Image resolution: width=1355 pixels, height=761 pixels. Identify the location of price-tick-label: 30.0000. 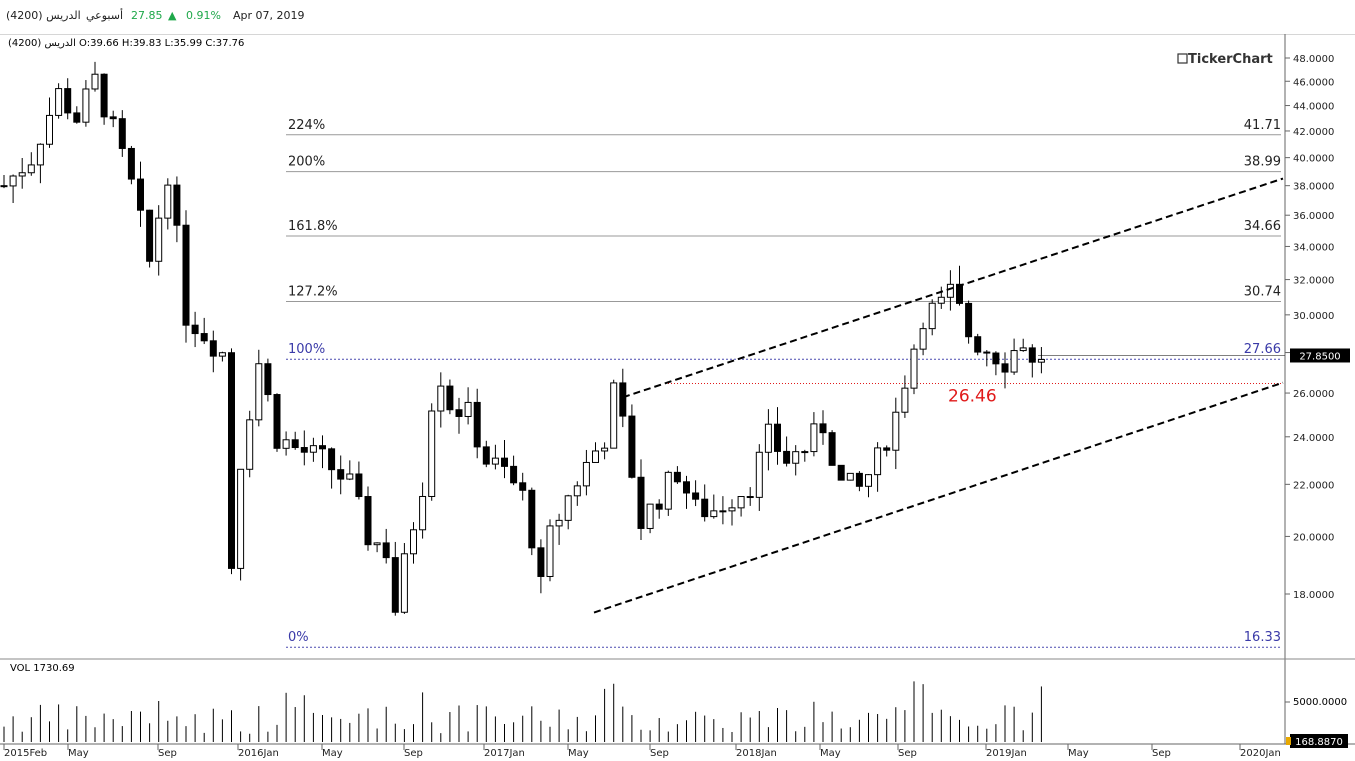
(1313, 316).